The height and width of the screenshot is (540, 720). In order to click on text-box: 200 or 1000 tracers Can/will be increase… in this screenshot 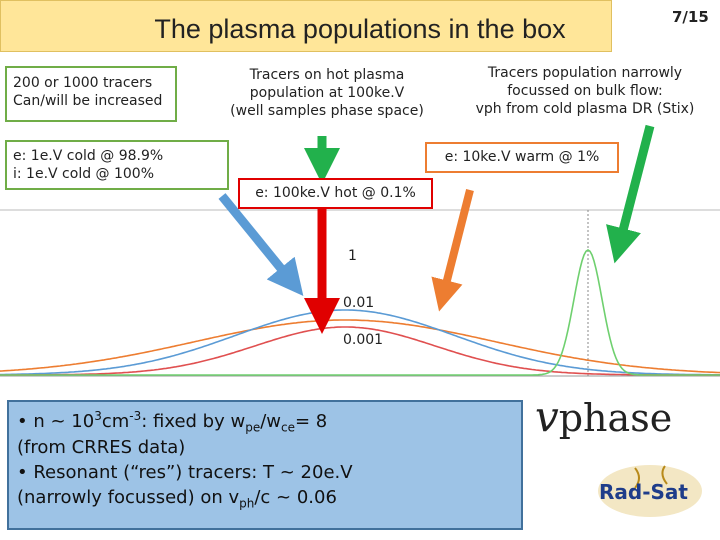, I will do `click(91, 94)`.